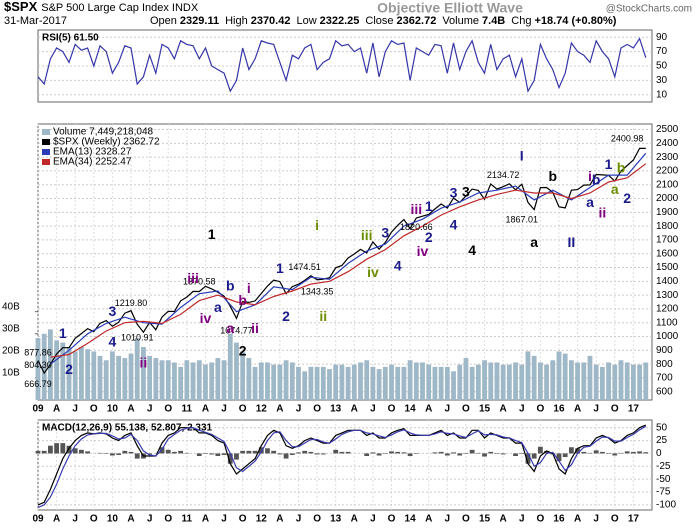 The height and width of the screenshot is (530, 700). Describe the element at coordinates (342, 466) in the screenshot. I see `series-line` at that location.